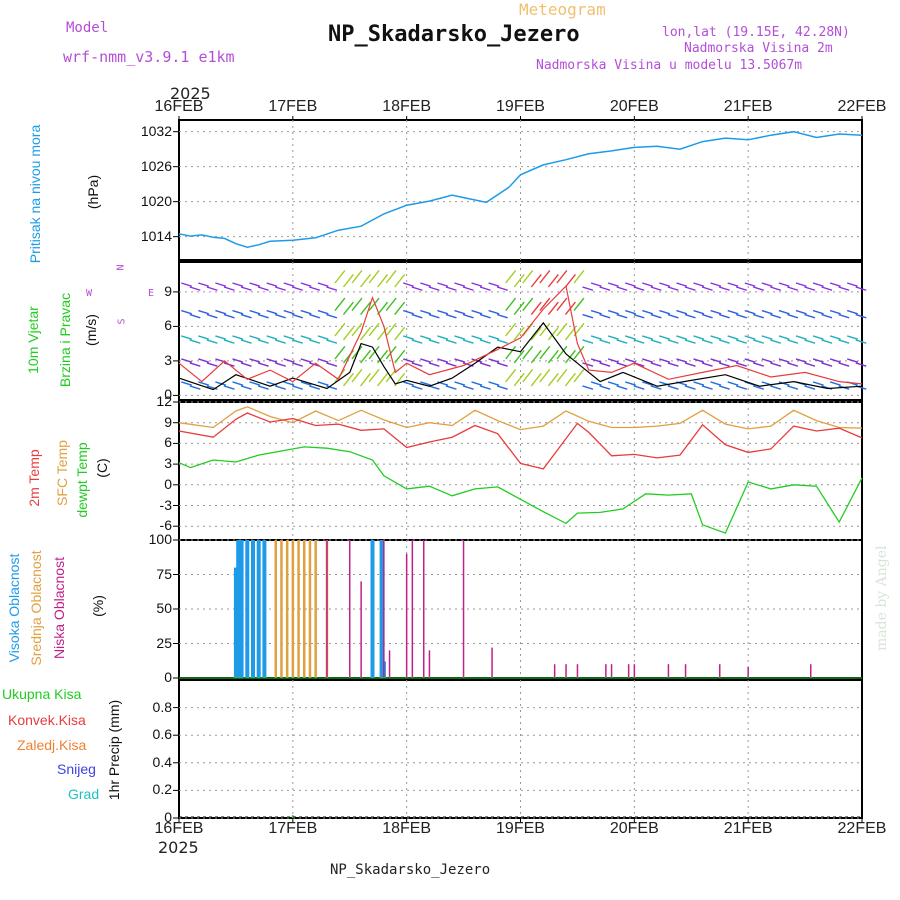  I want to click on y-tick-label-cloud: 25, so click(164, 642).